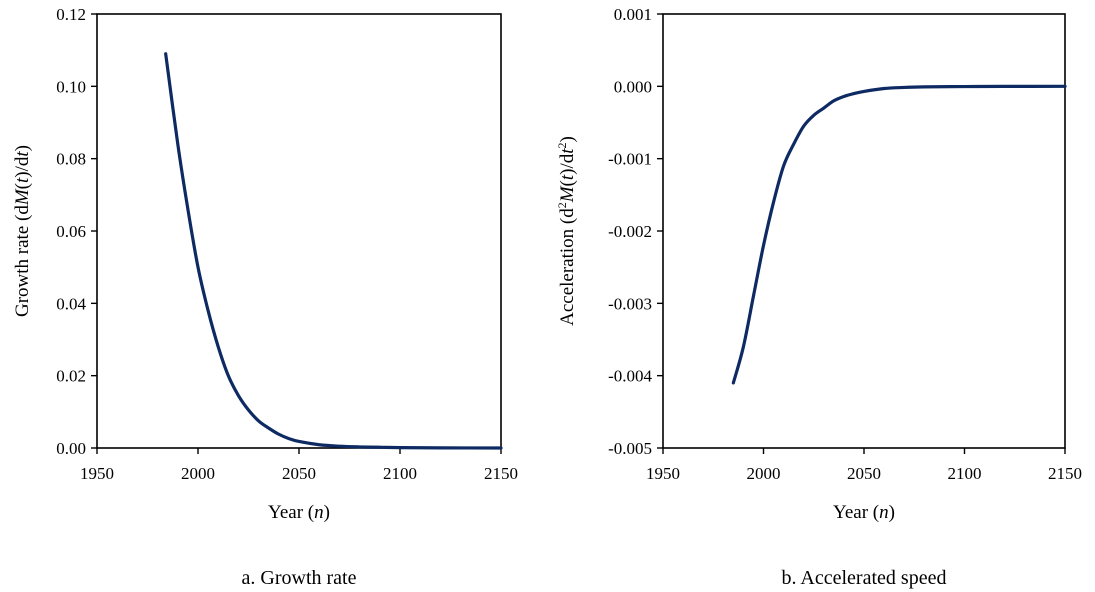 Image resolution: width=1095 pixels, height=592 pixels. What do you see at coordinates (198, 473) in the screenshot?
I see `panel-a-x-tick-label: 2000` at bounding box center [198, 473].